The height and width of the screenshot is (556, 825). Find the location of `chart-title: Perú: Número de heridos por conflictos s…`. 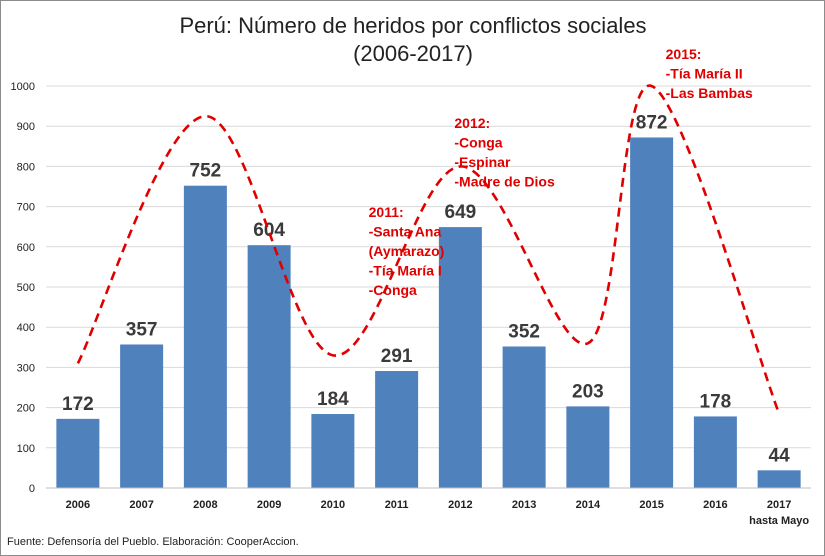

chart-title: Perú: Número de heridos por conflictos s… is located at coordinates (412, 25).